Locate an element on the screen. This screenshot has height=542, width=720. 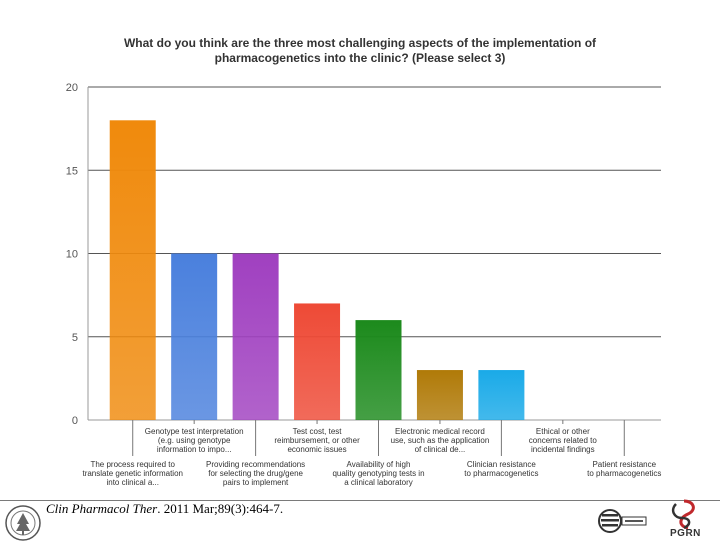
x-category-label: incidental findings is located at coordinates (563, 449).